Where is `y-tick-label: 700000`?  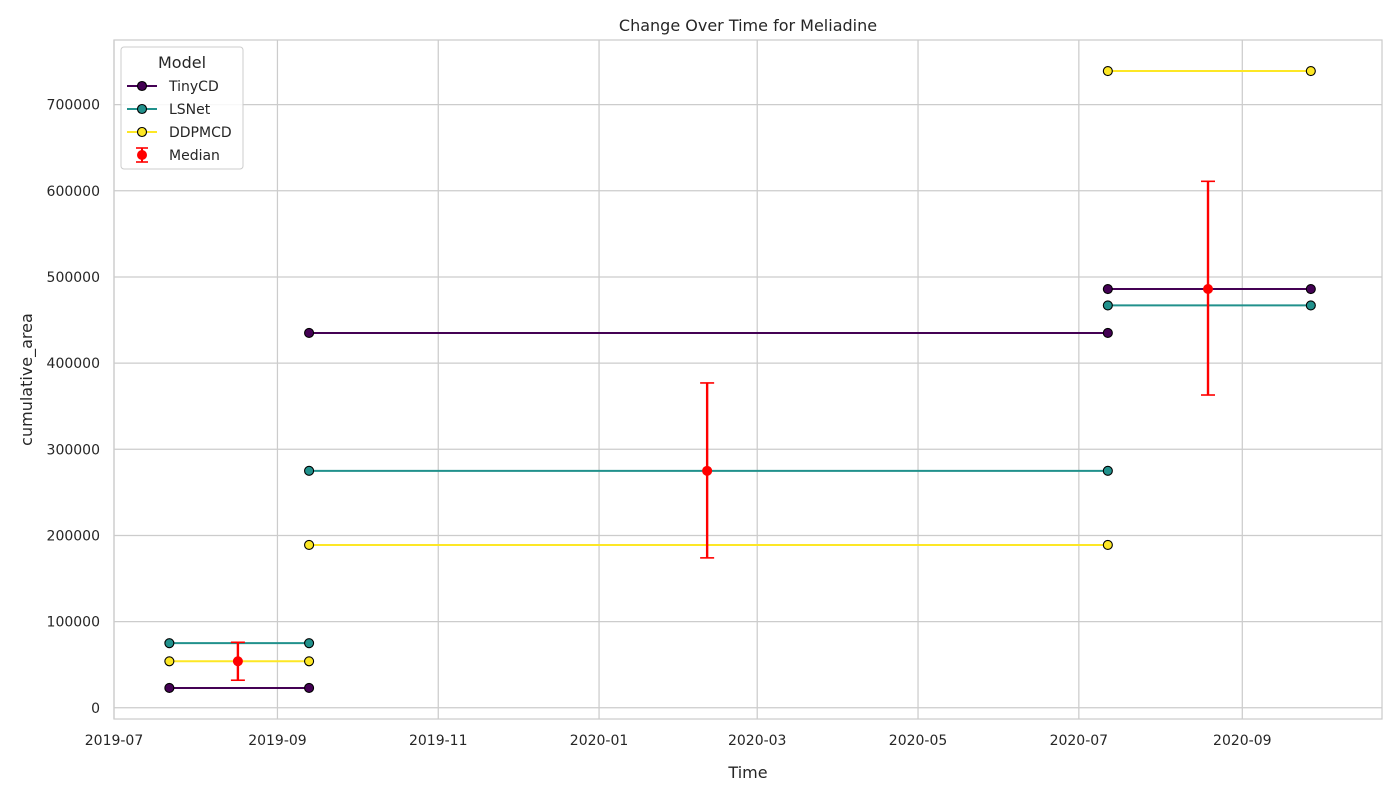
y-tick-label: 700000 is located at coordinates (73, 106).